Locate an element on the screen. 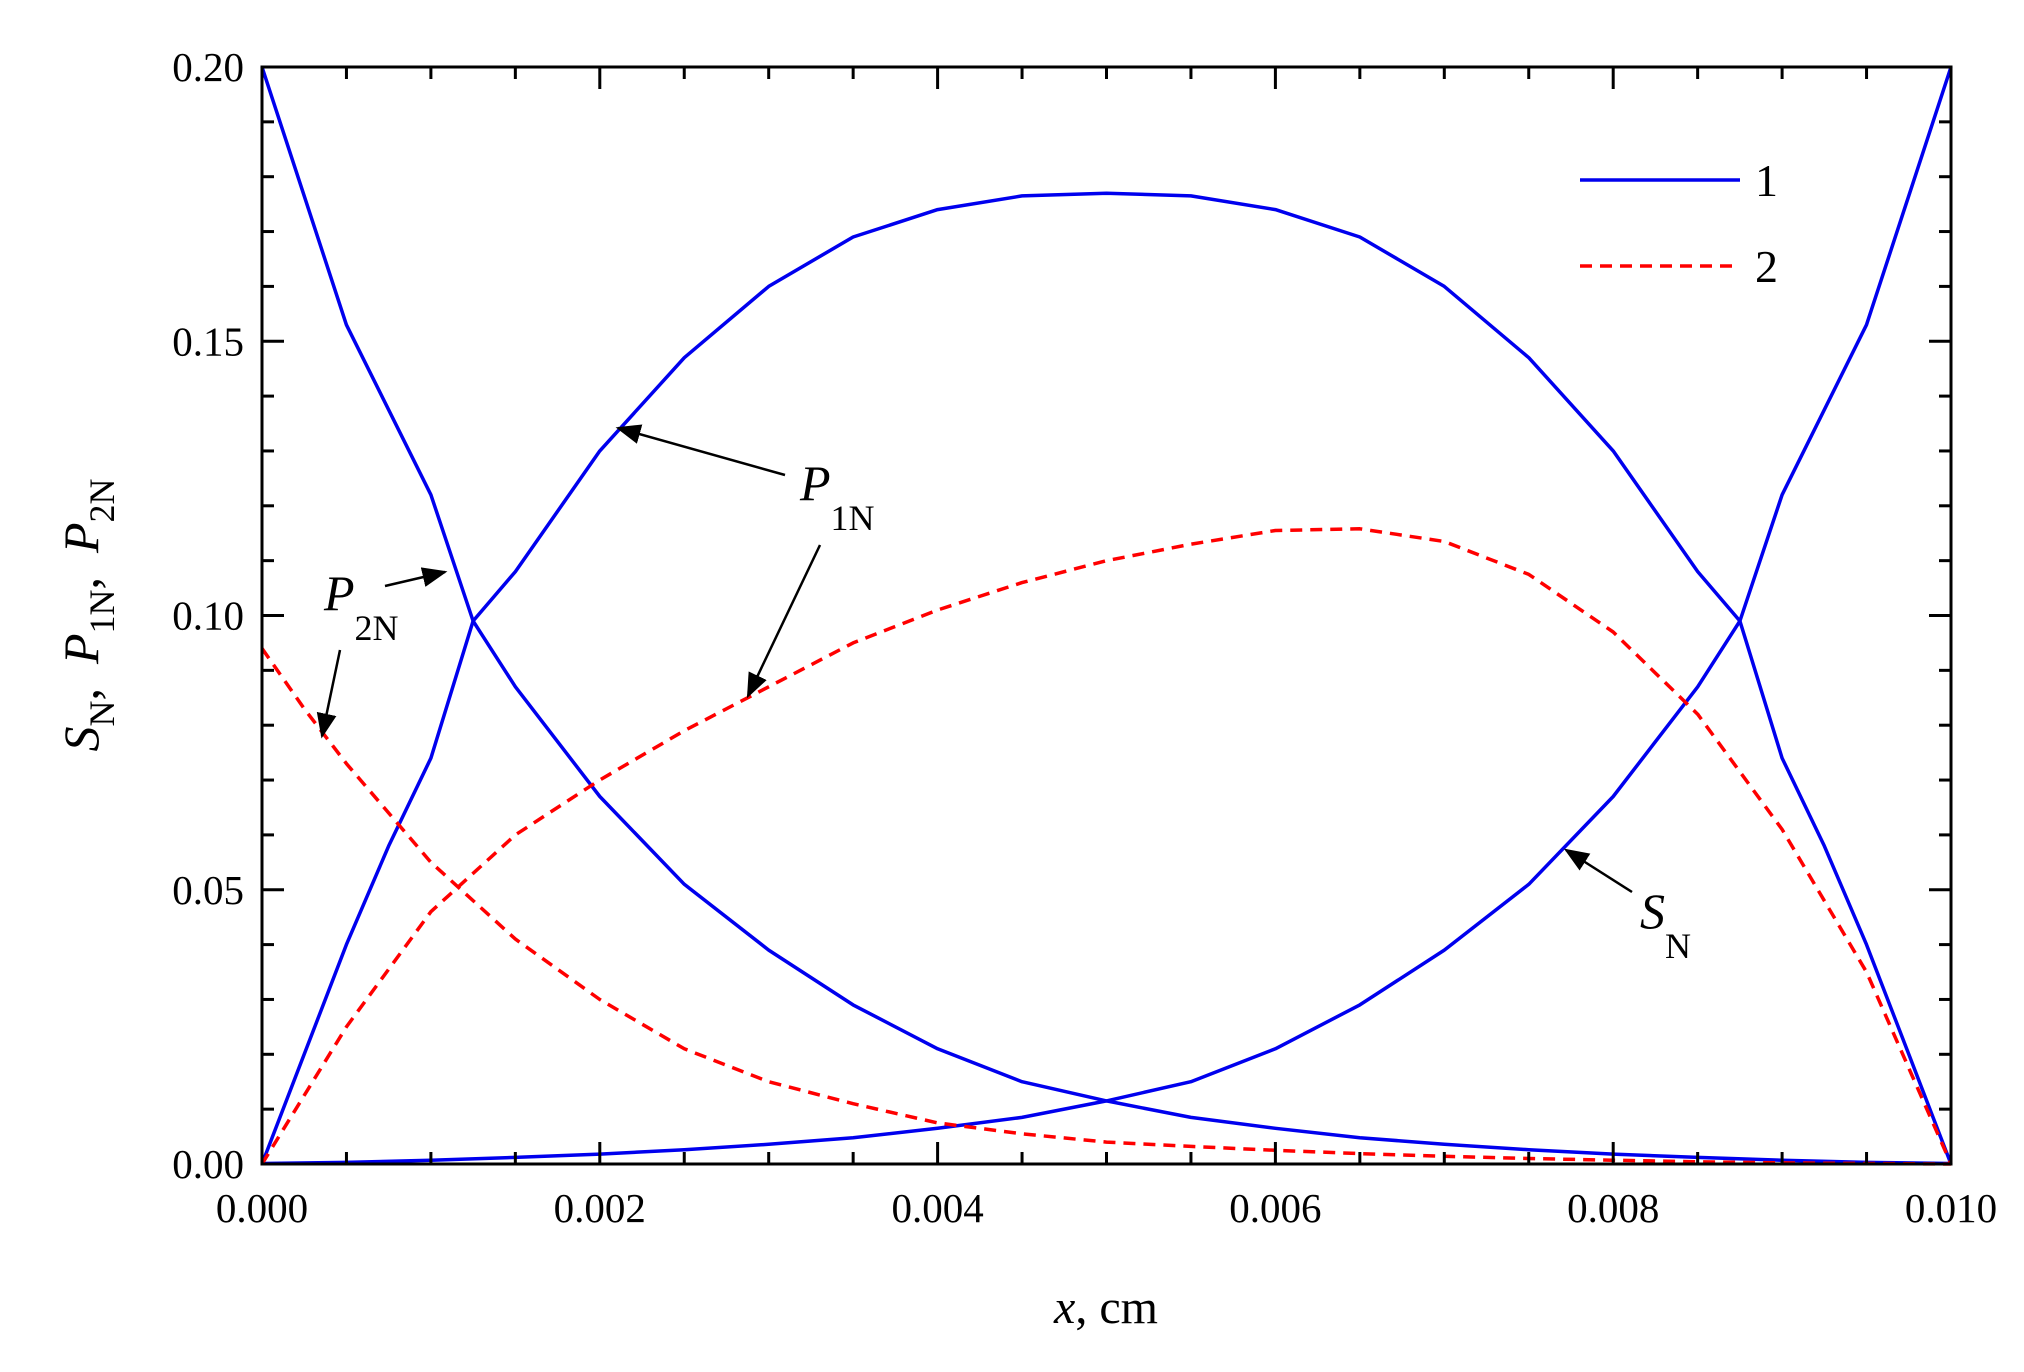 The width and height of the screenshot is (2024, 1372). y-tick-label: 0.05 is located at coordinates (208, 890).